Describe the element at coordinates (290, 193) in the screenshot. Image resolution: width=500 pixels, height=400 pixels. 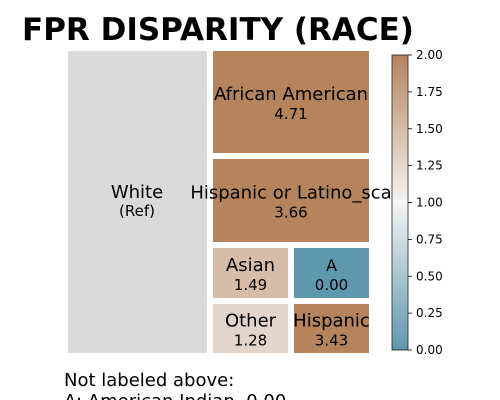
I see `cell-label: Hispanic or Latino_sca` at that location.